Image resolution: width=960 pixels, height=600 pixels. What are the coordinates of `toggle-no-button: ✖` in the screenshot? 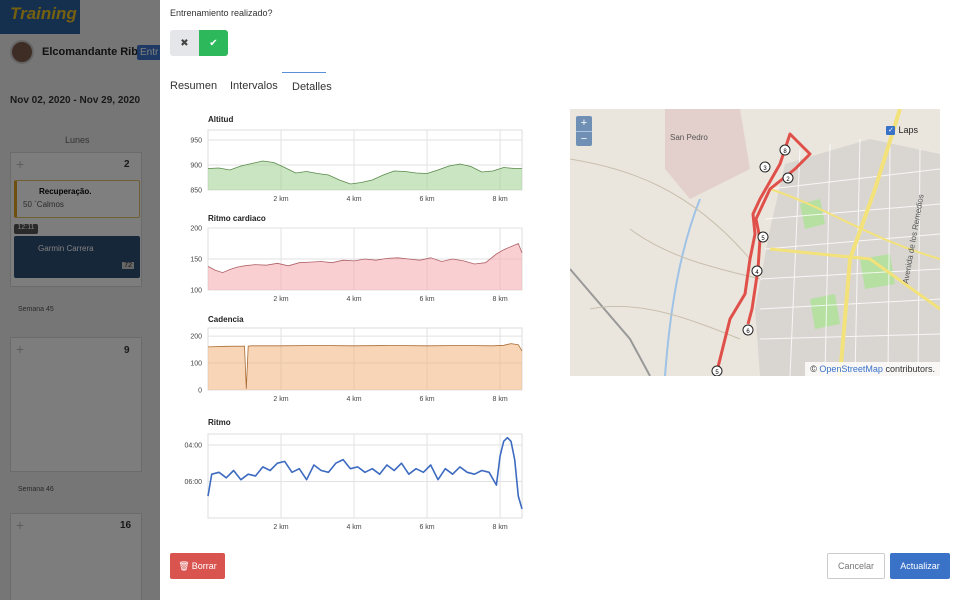 It's located at (184, 43).